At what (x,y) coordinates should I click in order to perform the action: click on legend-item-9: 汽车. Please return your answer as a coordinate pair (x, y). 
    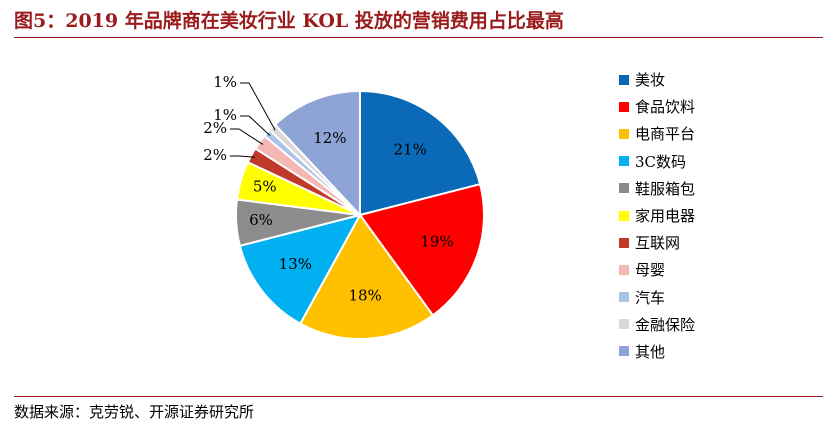
    Looking at the image, I should click on (657, 297).